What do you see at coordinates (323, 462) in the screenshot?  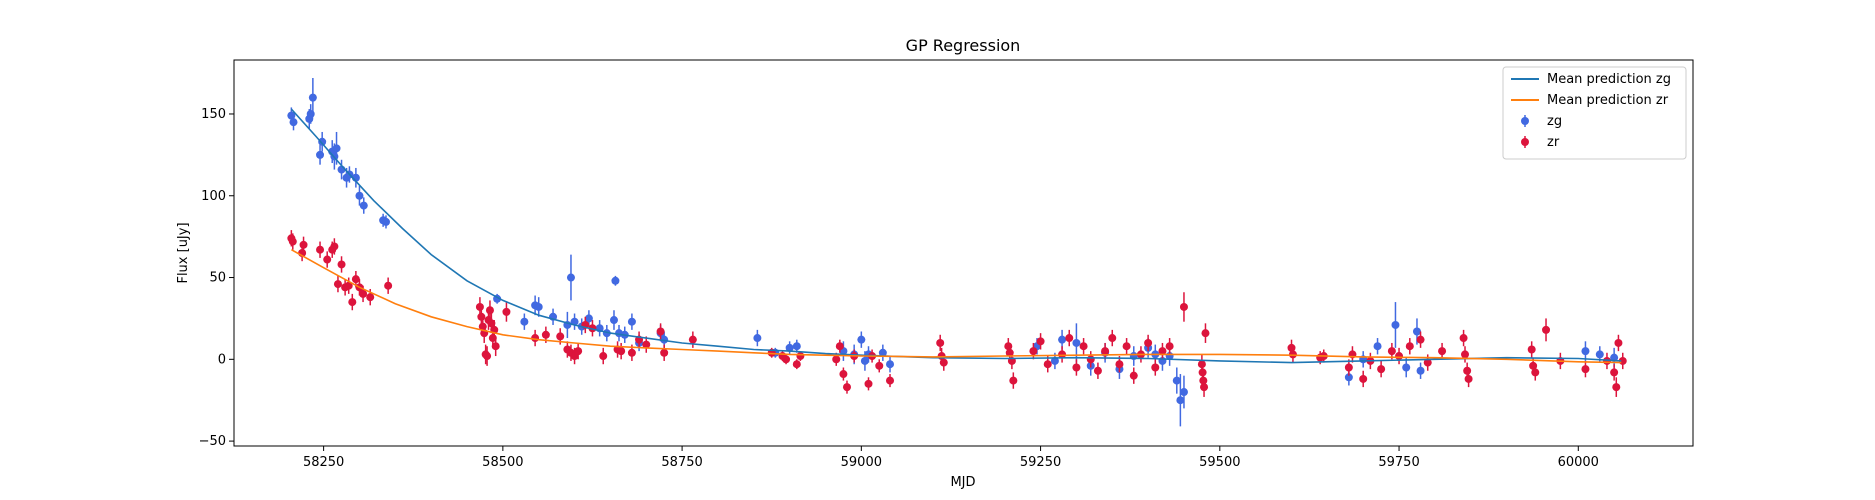 I see `x-tick-label: 58250` at bounding box center [323, 462].